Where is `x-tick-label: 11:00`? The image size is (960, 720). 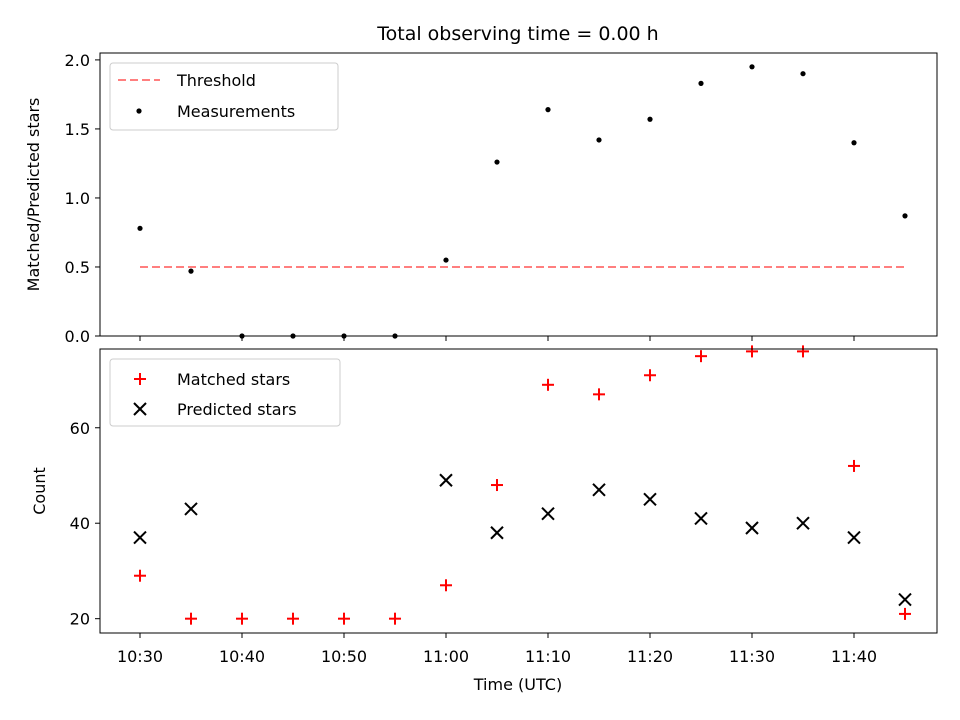
x-tick-label: 11:00 is located at coordinates (446, 656).